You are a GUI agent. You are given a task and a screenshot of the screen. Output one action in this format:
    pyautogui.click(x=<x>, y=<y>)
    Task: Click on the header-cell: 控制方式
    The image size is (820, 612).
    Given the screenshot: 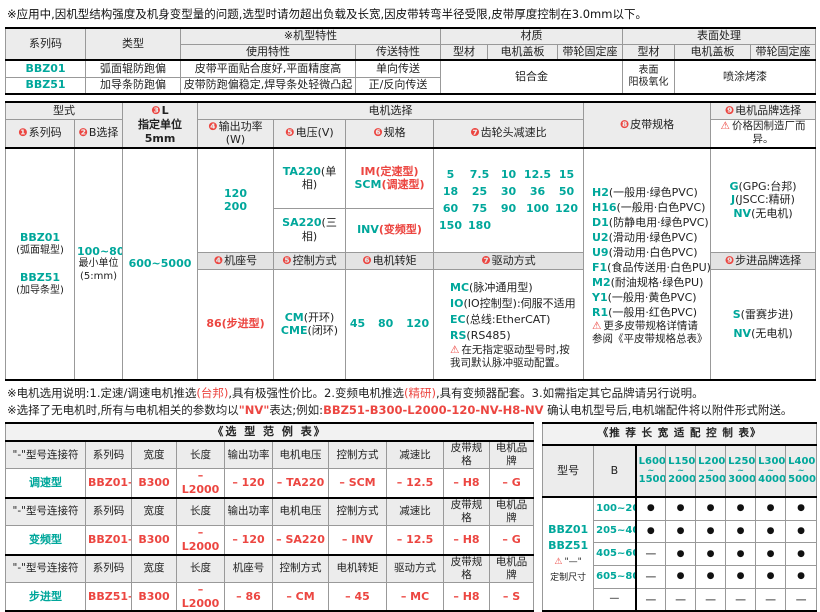 What is the action you would take?
    pyautogui.click(x=357, y=511)
    